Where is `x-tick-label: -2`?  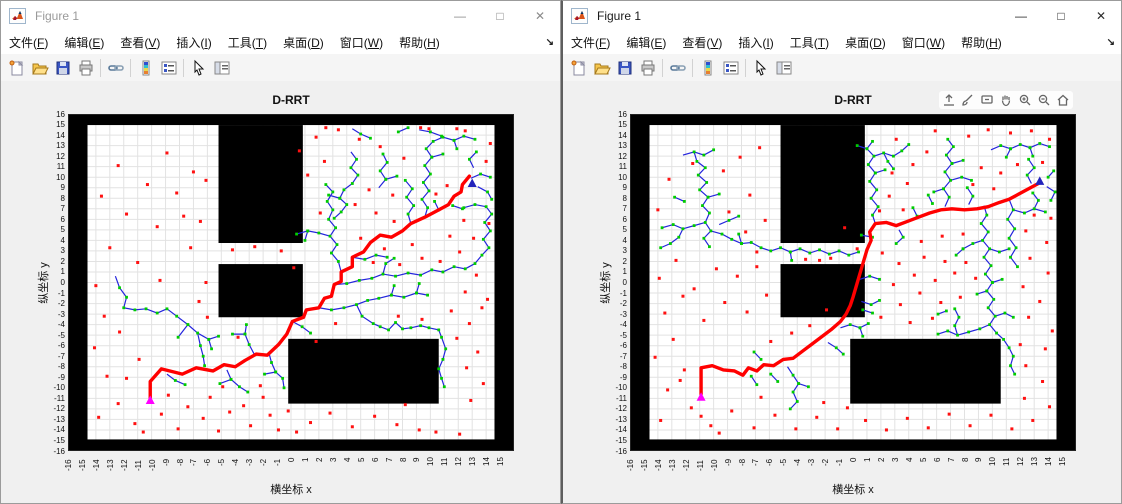
x-tick-label: -2 is located at coordinates (264, 463).